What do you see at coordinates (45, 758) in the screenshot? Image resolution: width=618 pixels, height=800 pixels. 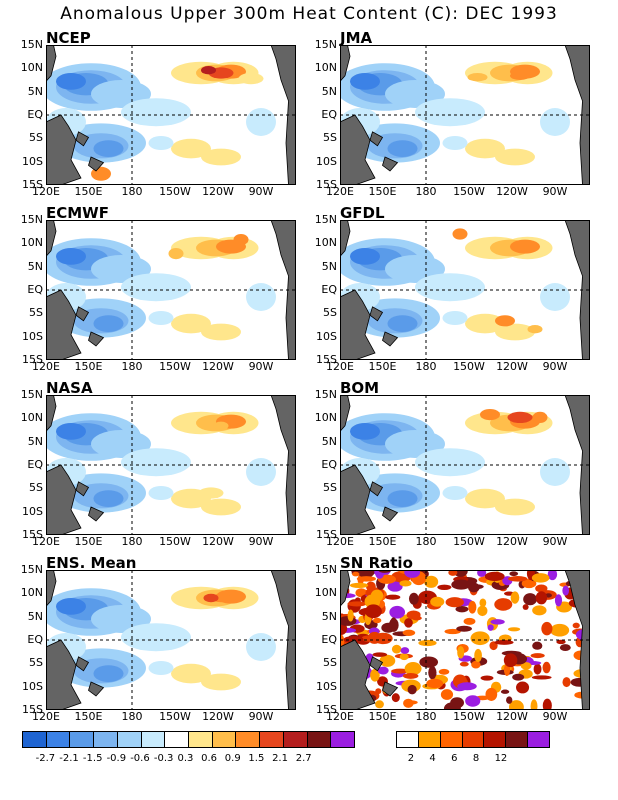 I see `colorbar-label: -2.7` at bounding box center [45, 758].